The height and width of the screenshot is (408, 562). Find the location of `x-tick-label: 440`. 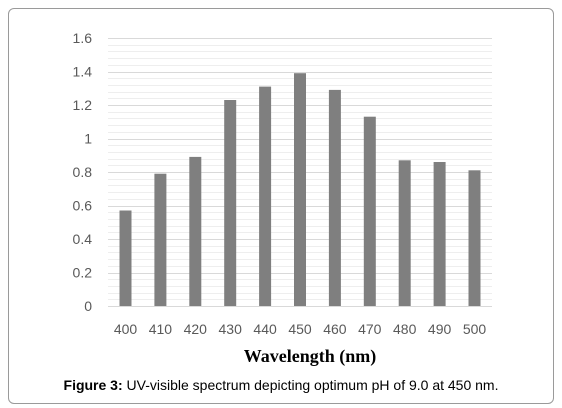

x-tick-label: 440 is located at coordinates (265, 329).